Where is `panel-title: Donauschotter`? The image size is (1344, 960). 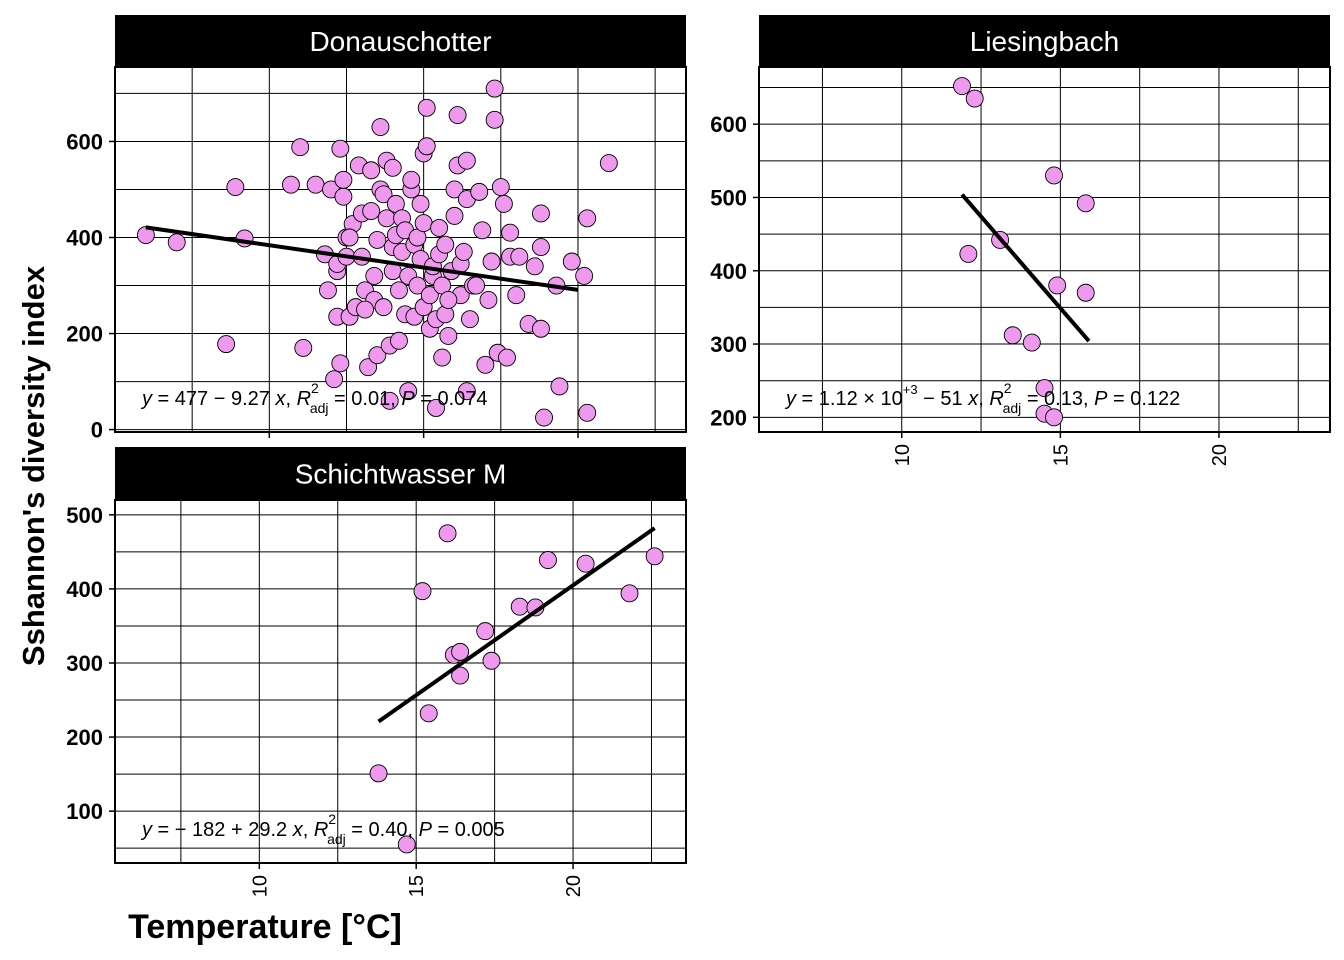
panel-title: Donauschotter is located at coordinates (400, 41).